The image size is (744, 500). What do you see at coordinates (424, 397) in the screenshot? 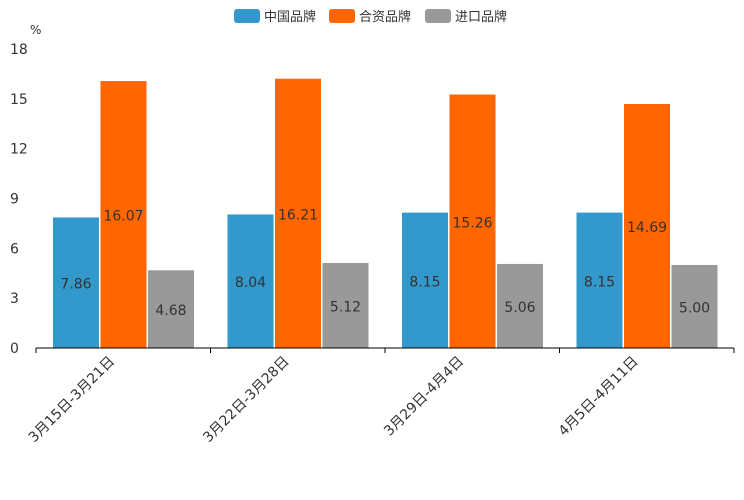
I see `x-tick-label: 3月29日-4月4日` at bounding box center [424, 397].